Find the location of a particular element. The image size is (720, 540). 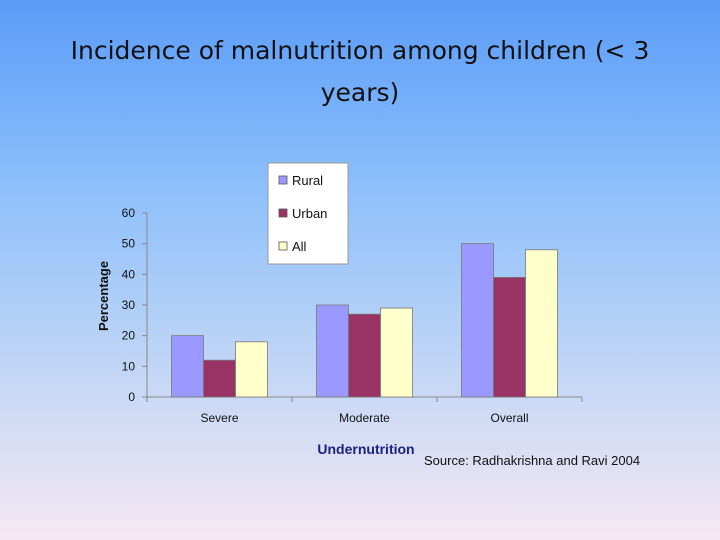

legend-label-rural: Rural is located at coordinates (307, 180).